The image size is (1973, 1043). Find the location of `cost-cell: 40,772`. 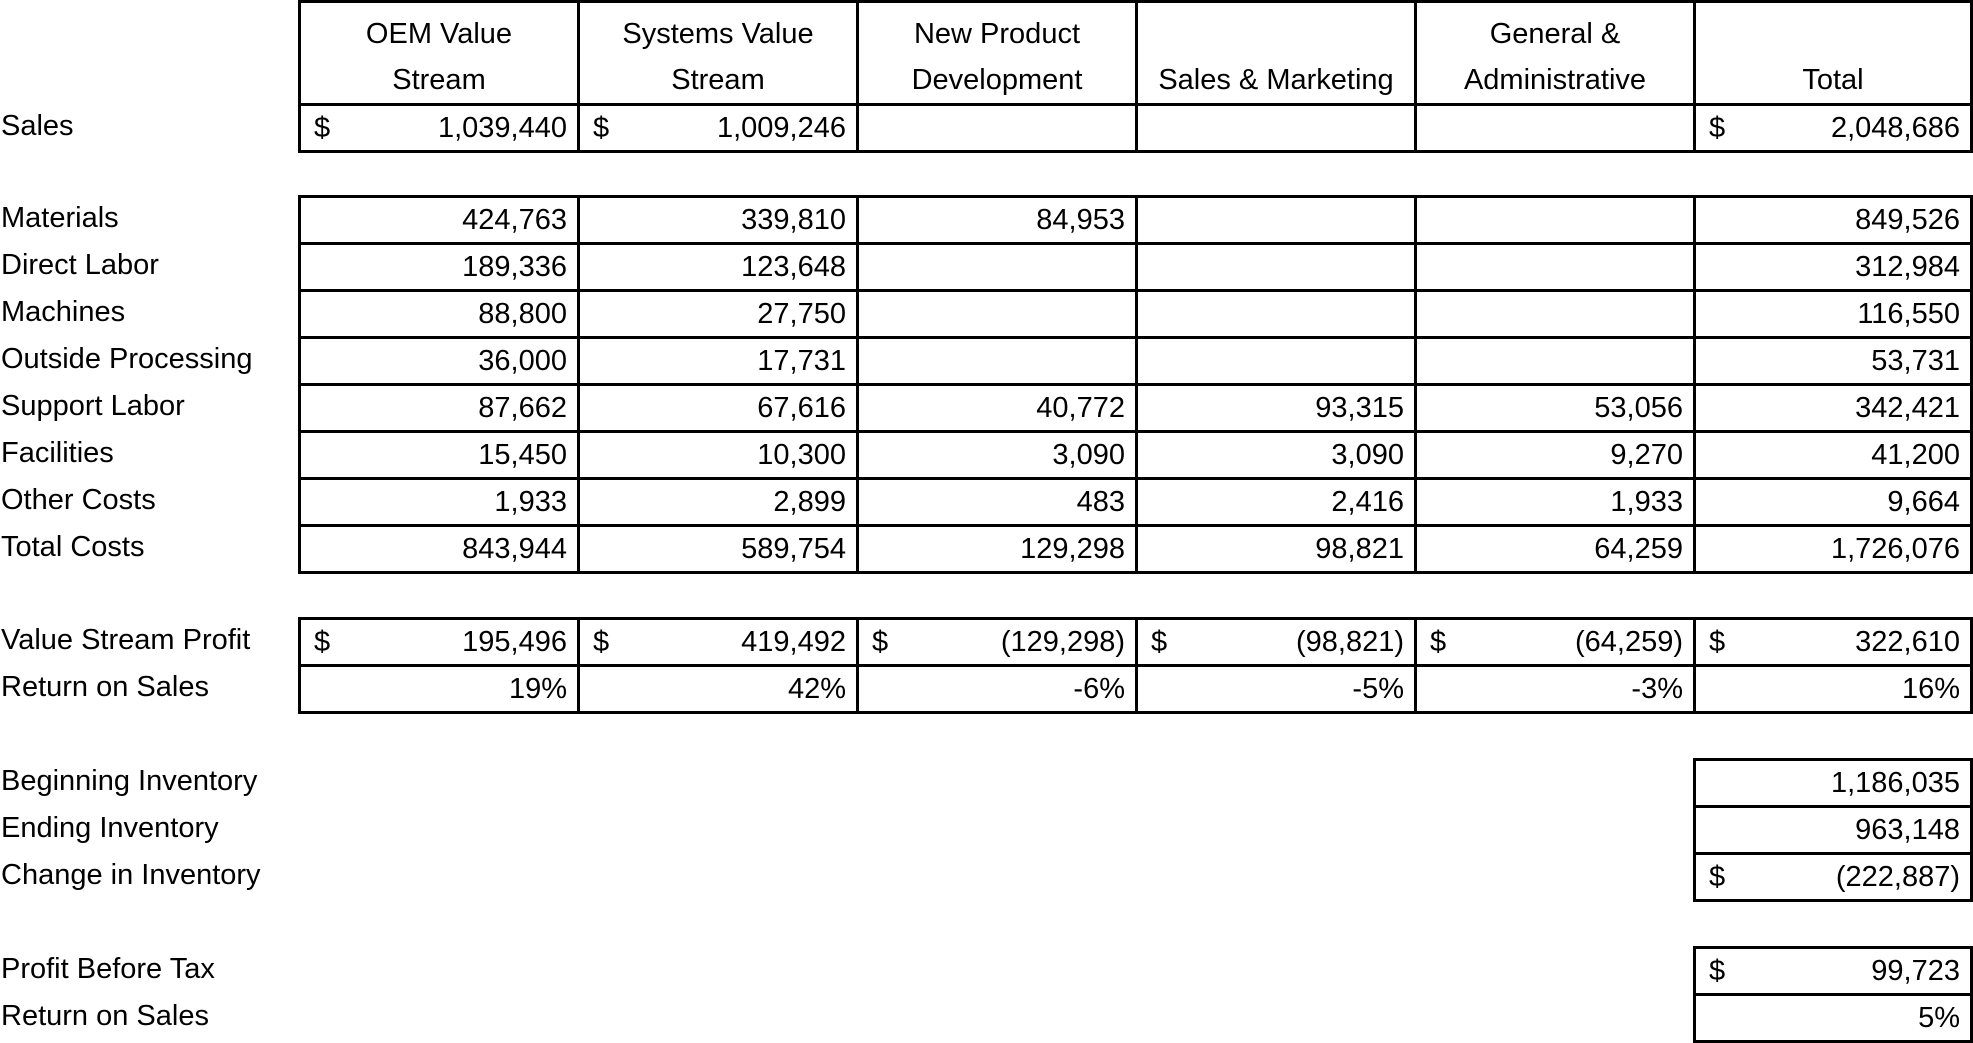

cost-cell: 40,772 is located at coordinates (995, 406).